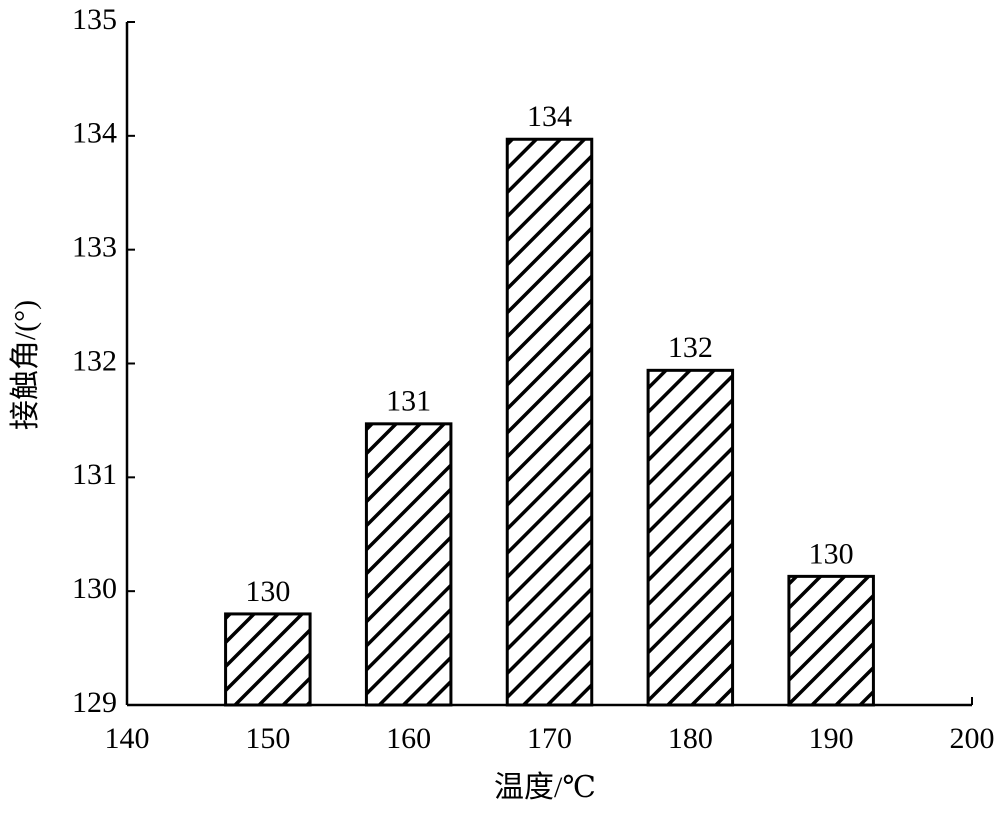 This screenshot has height=816, width=1000. I want to click on y-axis-title: 接触角/(°), so click(25, 365).